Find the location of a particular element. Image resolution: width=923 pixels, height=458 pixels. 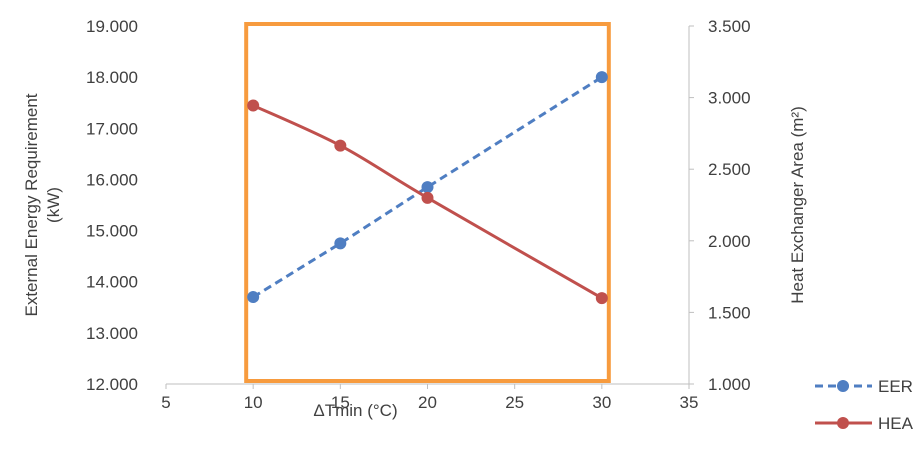

right-y-tick-labels: 1.000 1.500 2.000 2.500 3.000 3.500 is located at coordinates (720, 205).